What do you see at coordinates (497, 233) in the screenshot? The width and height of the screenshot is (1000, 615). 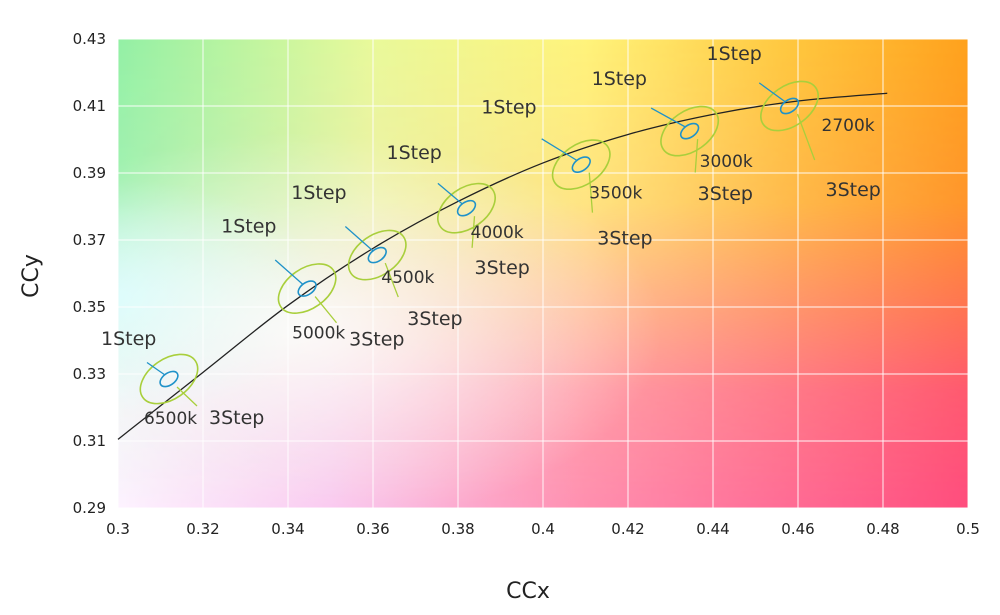 I see `cct-label: 4000k` at bounding box center [497, 233].